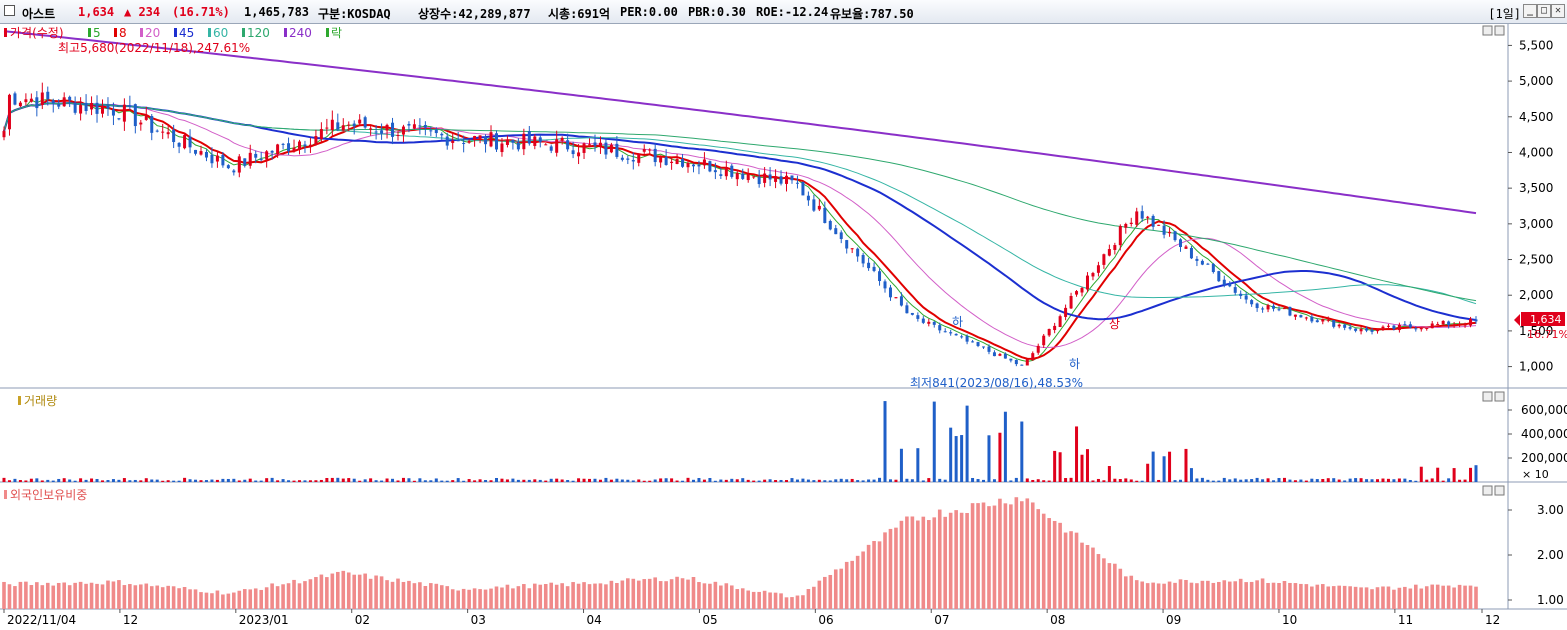  I want to click on ma-legend-item-120: 120, so click(256, 33).